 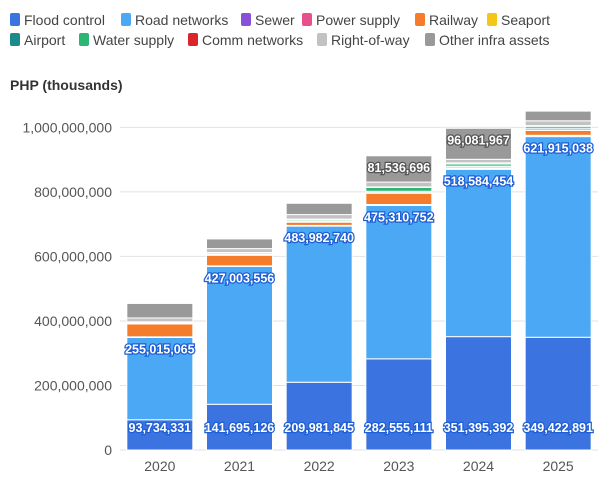 What do you see at coordinates (525, 20) in the screenshot?
I see `legend-label: Seaport` at bounding box center [525, 20].